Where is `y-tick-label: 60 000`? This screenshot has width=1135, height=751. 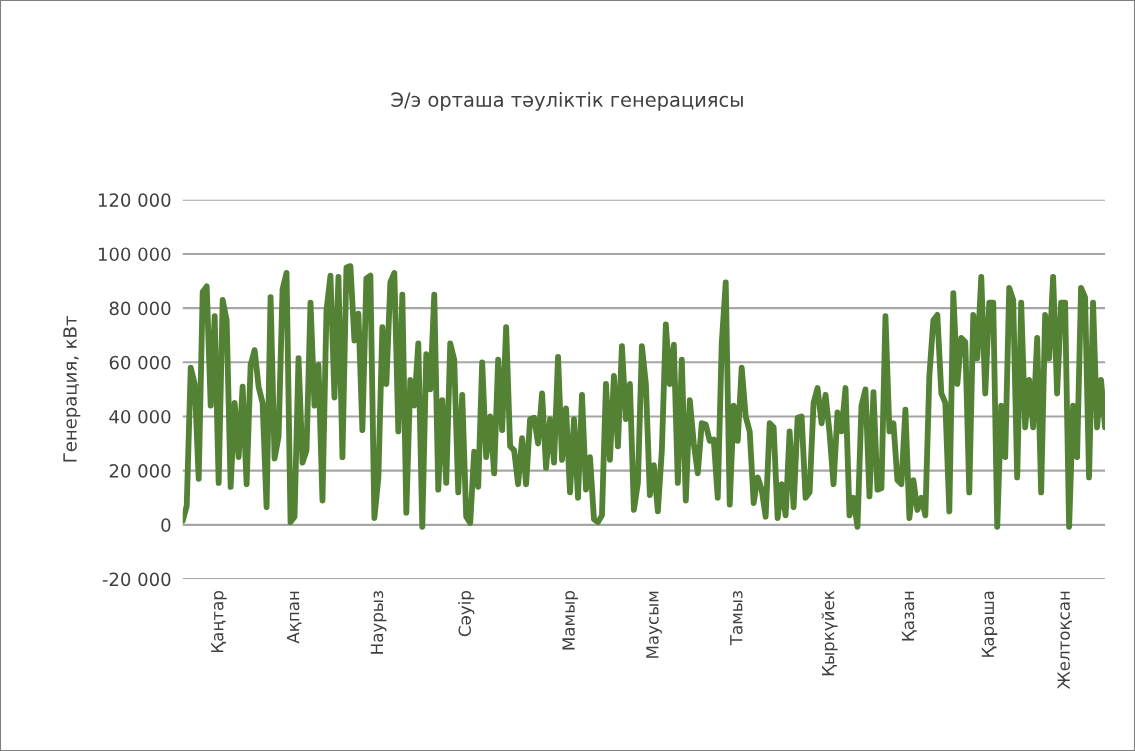 y-tick-label: 60 000 is located at coordinates (140, 362).